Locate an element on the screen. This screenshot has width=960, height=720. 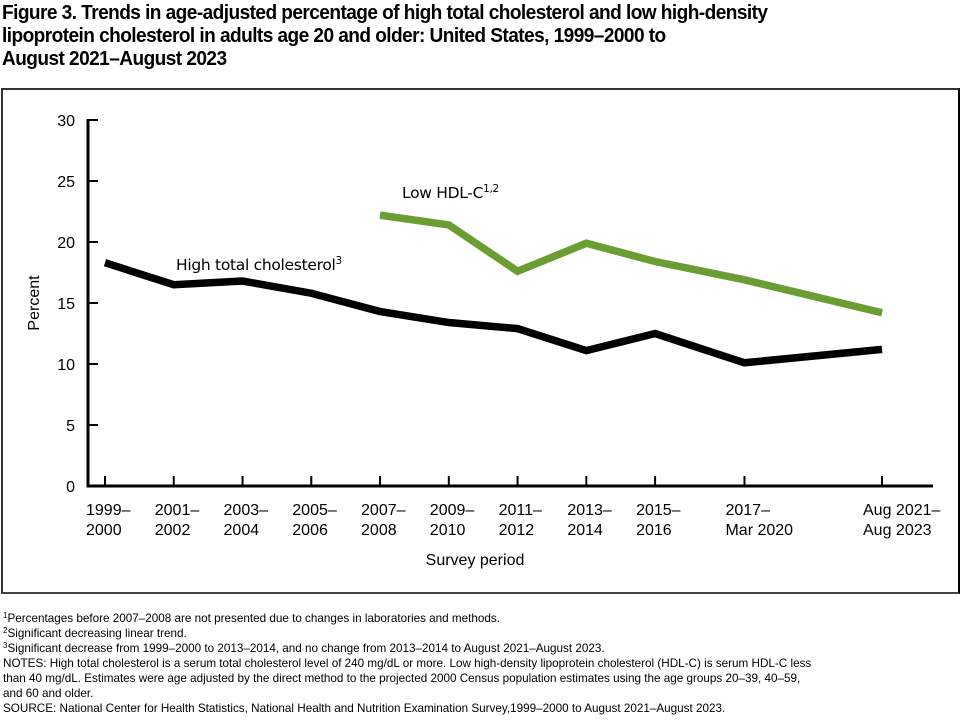
series-label: Low HDL-C1,2 is located at coordinates (450, 192).